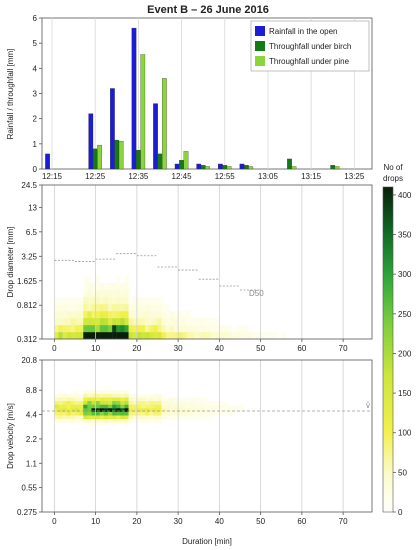 The width and height of the screenshot is (416, 550). I want to click on legend-label-pine: Throughfall under pine, so click(309, 61).